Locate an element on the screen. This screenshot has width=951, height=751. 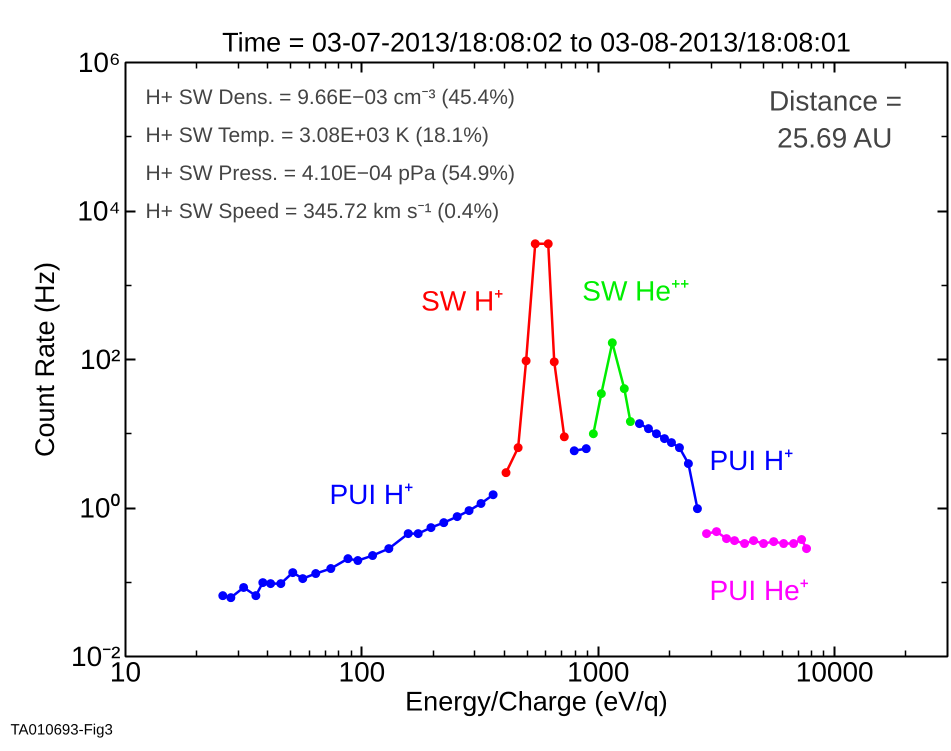
annotation: H+ SW Temp. = 3.08E+03 K (18.1%) is located at coordinates (317, 135).